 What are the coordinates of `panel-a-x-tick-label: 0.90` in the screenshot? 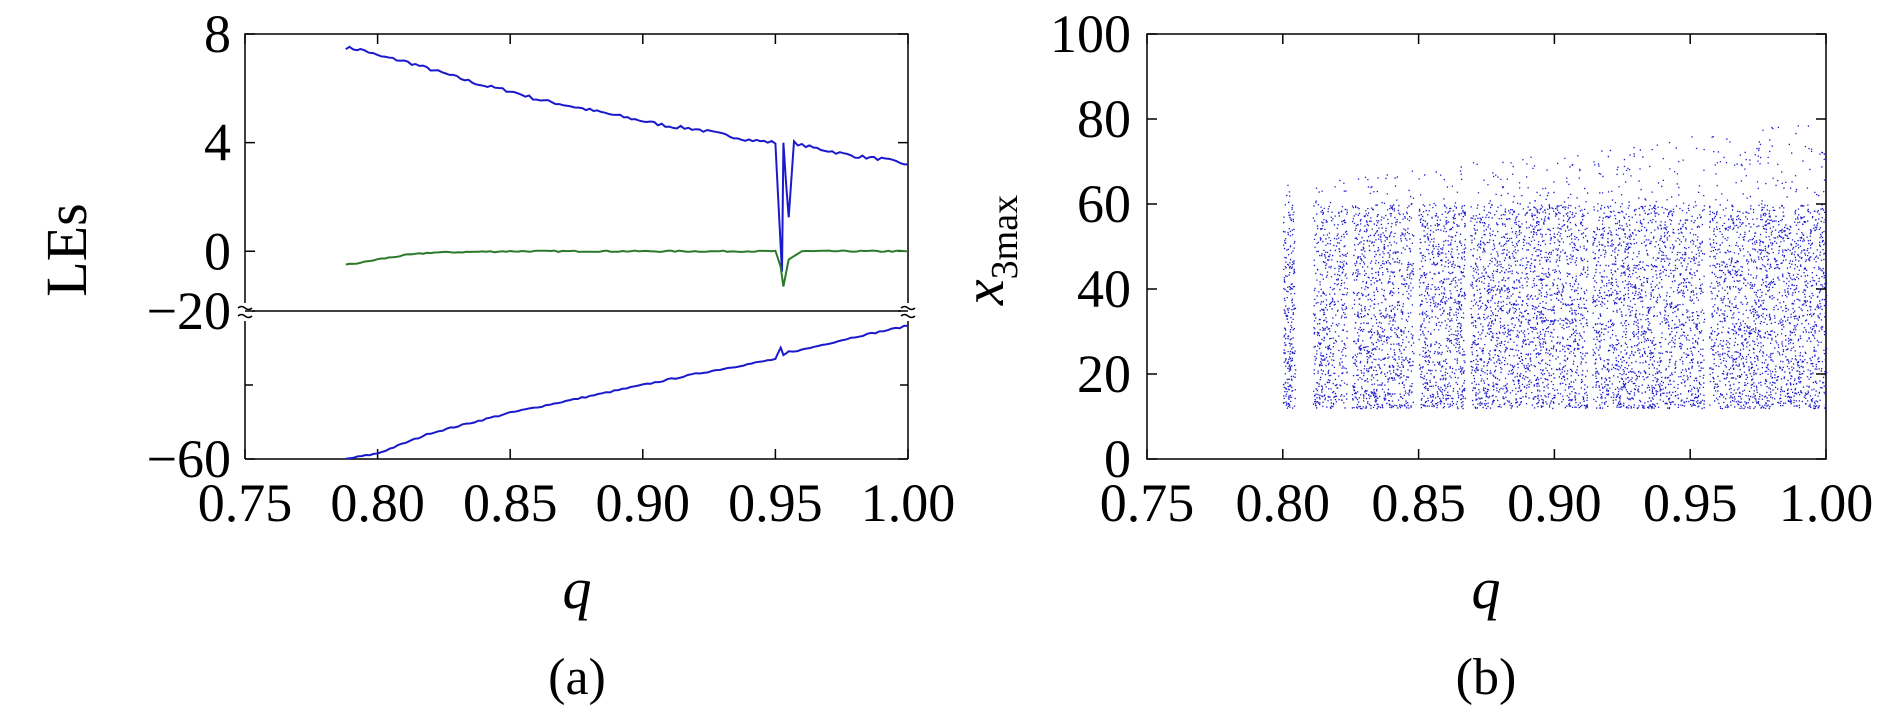 It's located at (643, 503).